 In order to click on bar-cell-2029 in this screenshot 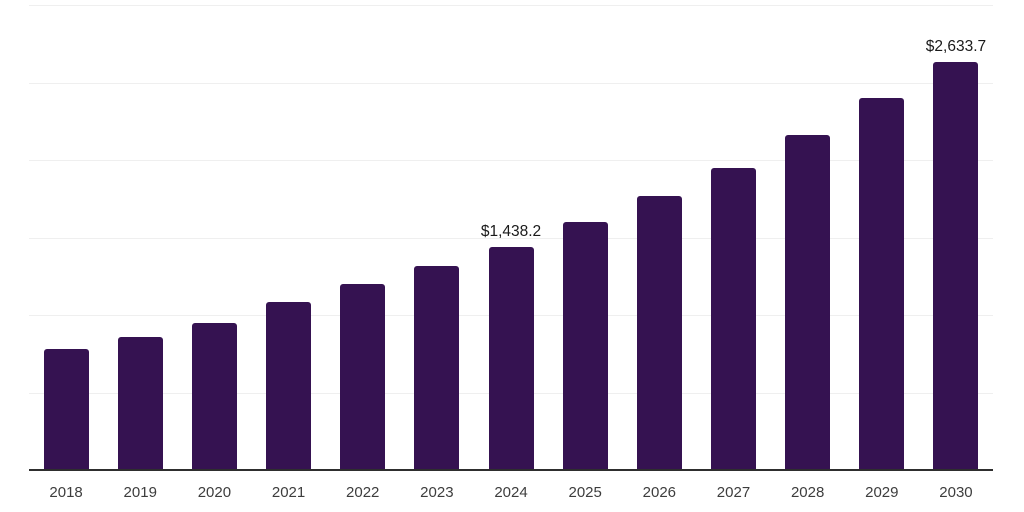, I will do `click(882, 237)`.